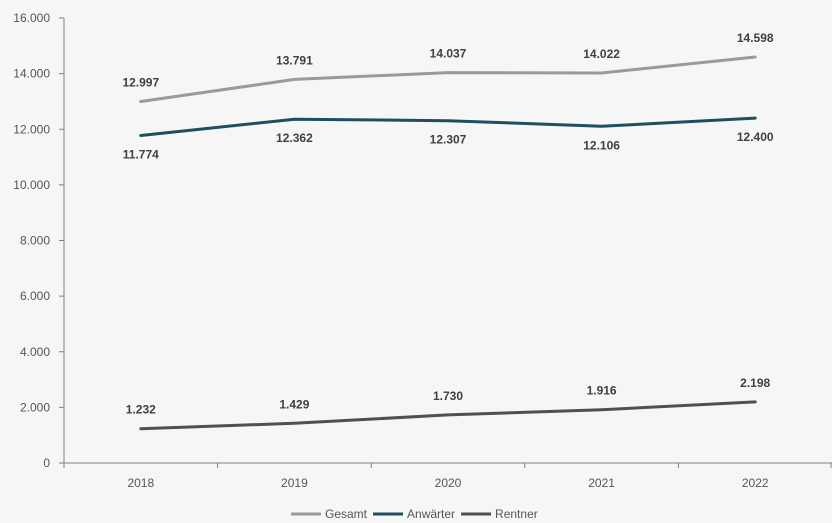 Image resolution: width=832 pixels, height=523 pixels. I want to click on x-tick-label: 2018, so click(140, 483).